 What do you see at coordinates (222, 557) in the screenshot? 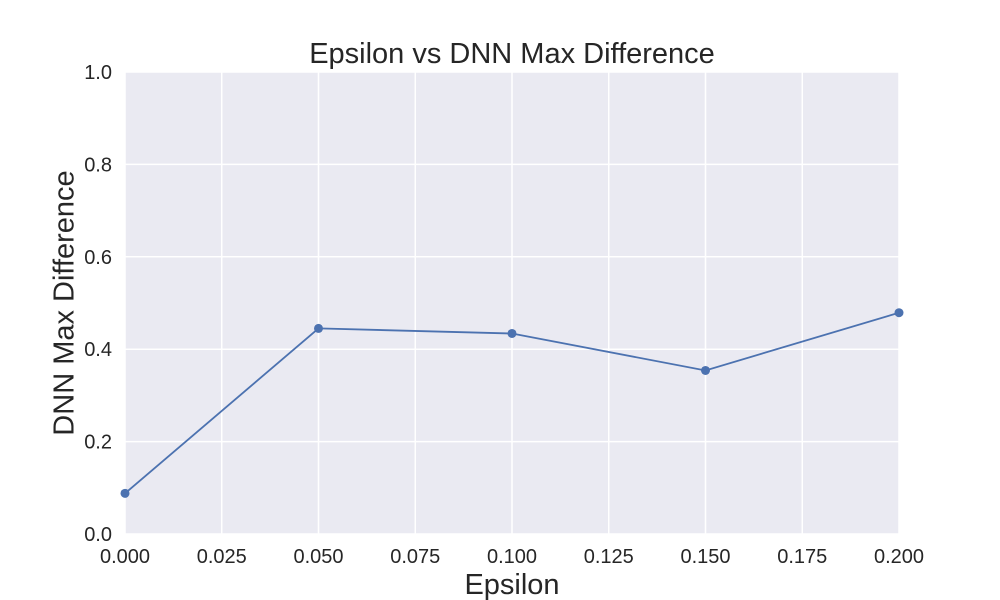
I see `x-tick-label: 0.025` at bounding box center [222, 557].